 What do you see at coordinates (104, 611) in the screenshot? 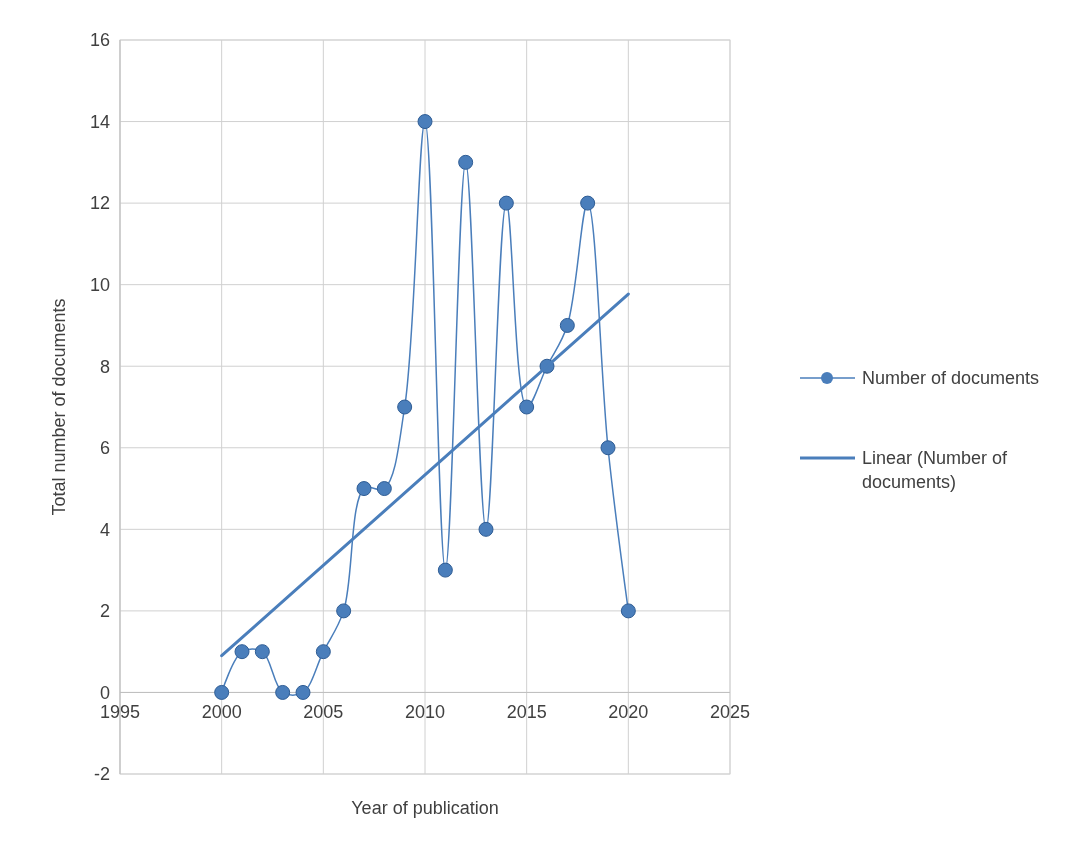
I see `y-tick-label: 2` at bounding box center [104, 611].